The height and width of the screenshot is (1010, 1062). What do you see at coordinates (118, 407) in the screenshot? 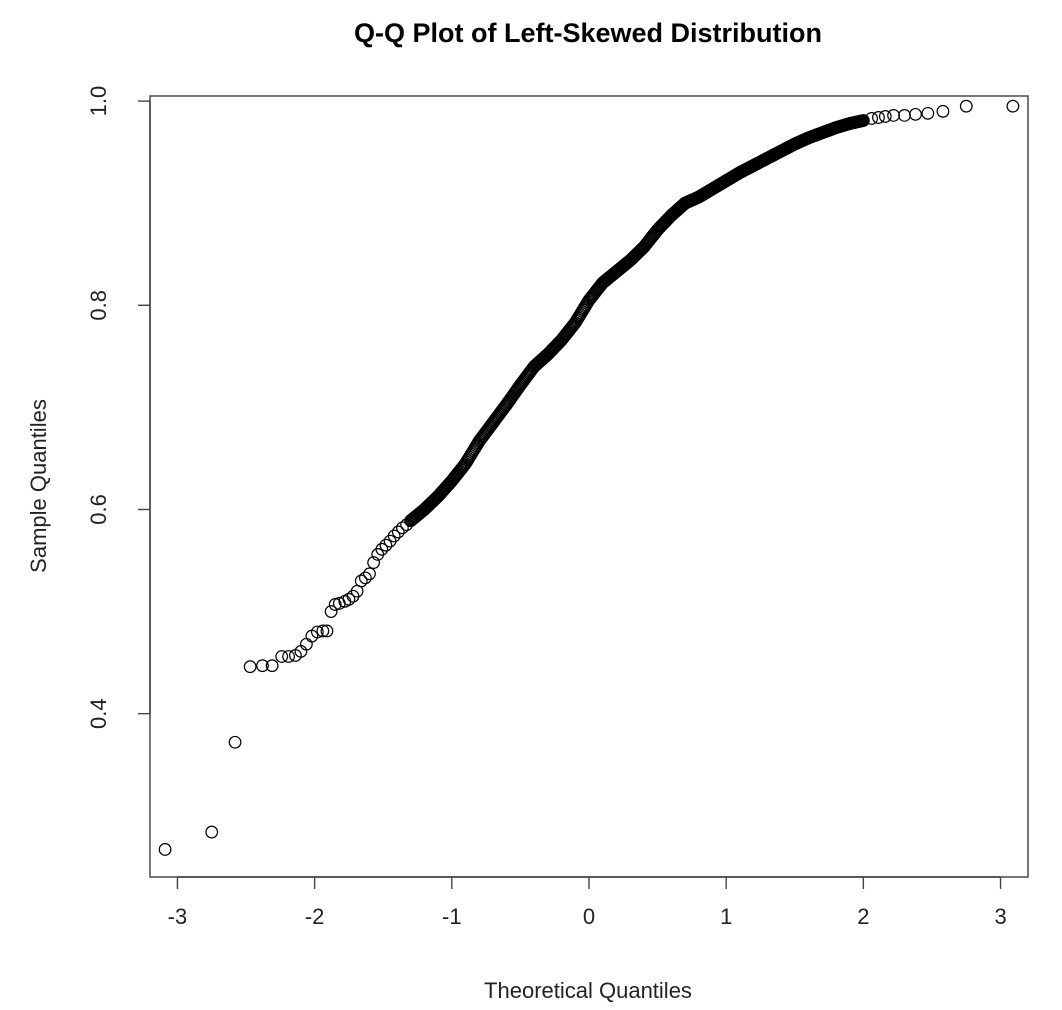
I see `y-axis: 0.4 0.6 0.8 1.0` at bounding box center [118, 407].